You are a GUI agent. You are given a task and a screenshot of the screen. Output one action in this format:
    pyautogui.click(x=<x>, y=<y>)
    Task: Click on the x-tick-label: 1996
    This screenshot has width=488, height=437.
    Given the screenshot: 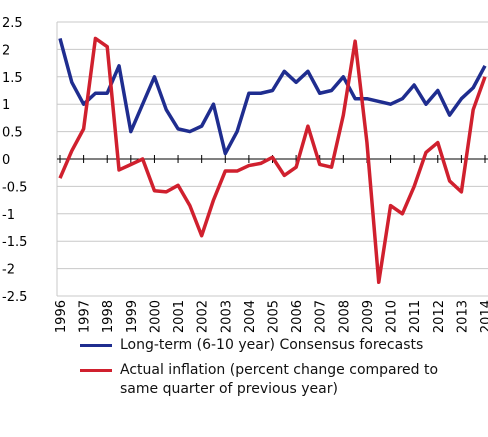 What is the action you would take?
    pyautogui.click(x=61, y=316)
    